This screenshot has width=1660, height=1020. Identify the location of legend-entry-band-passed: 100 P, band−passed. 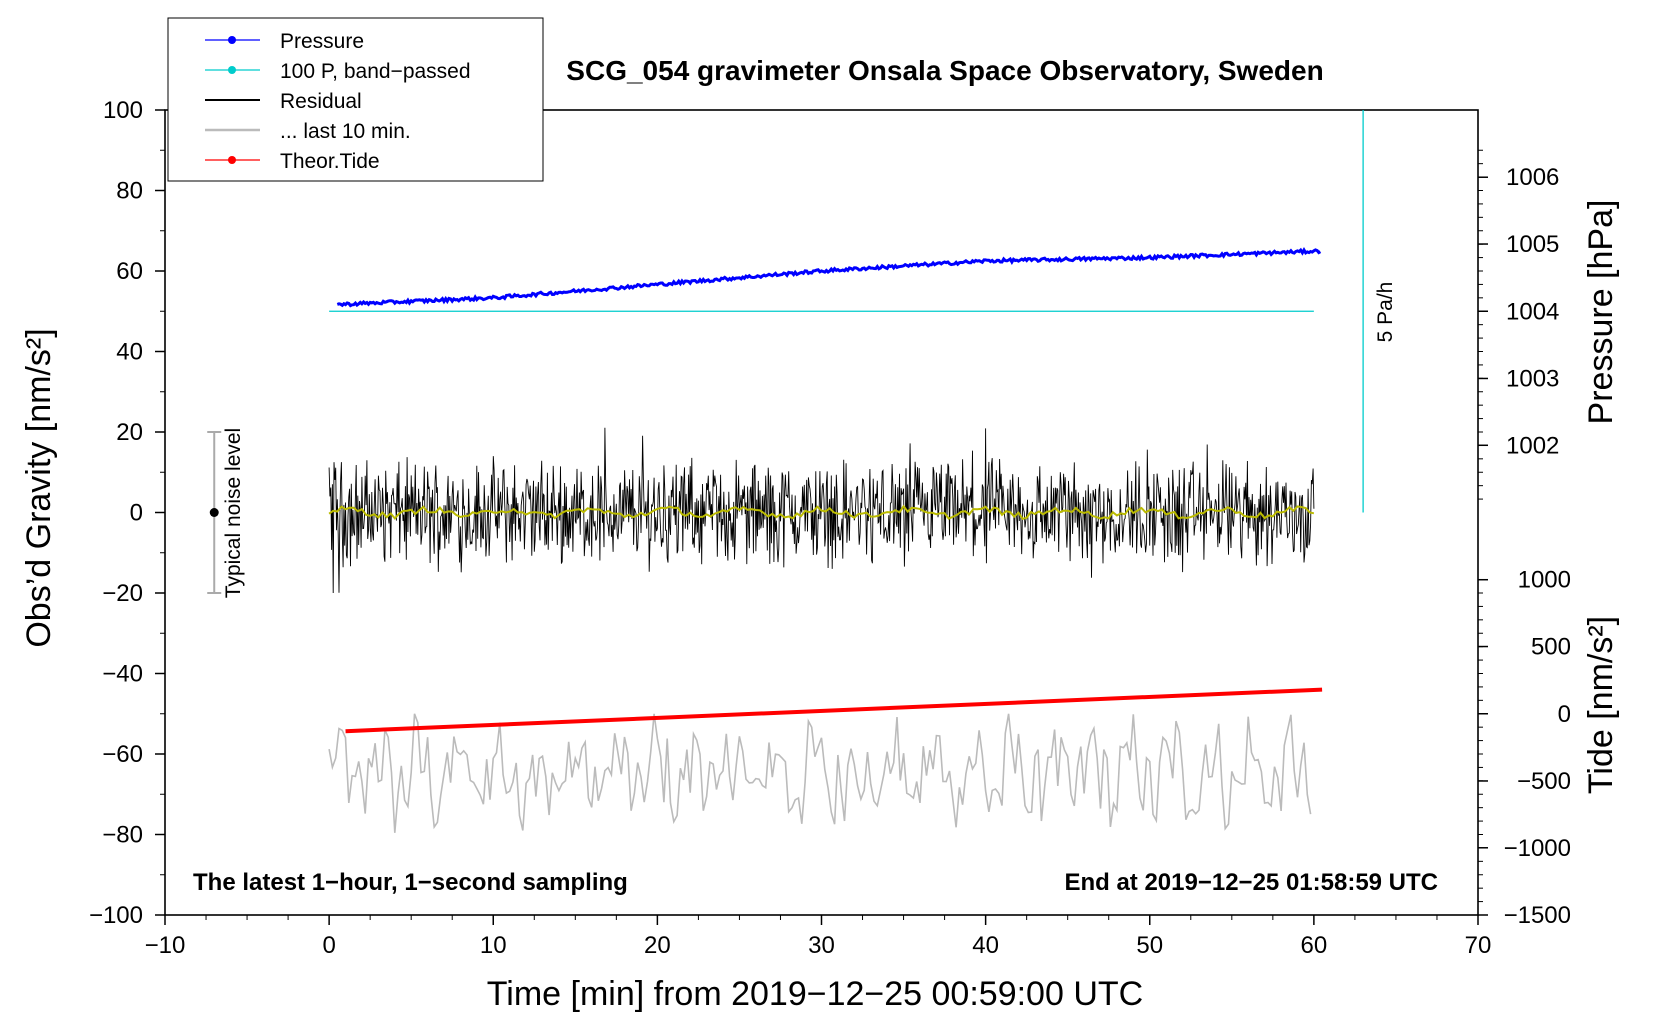
(338, 71).